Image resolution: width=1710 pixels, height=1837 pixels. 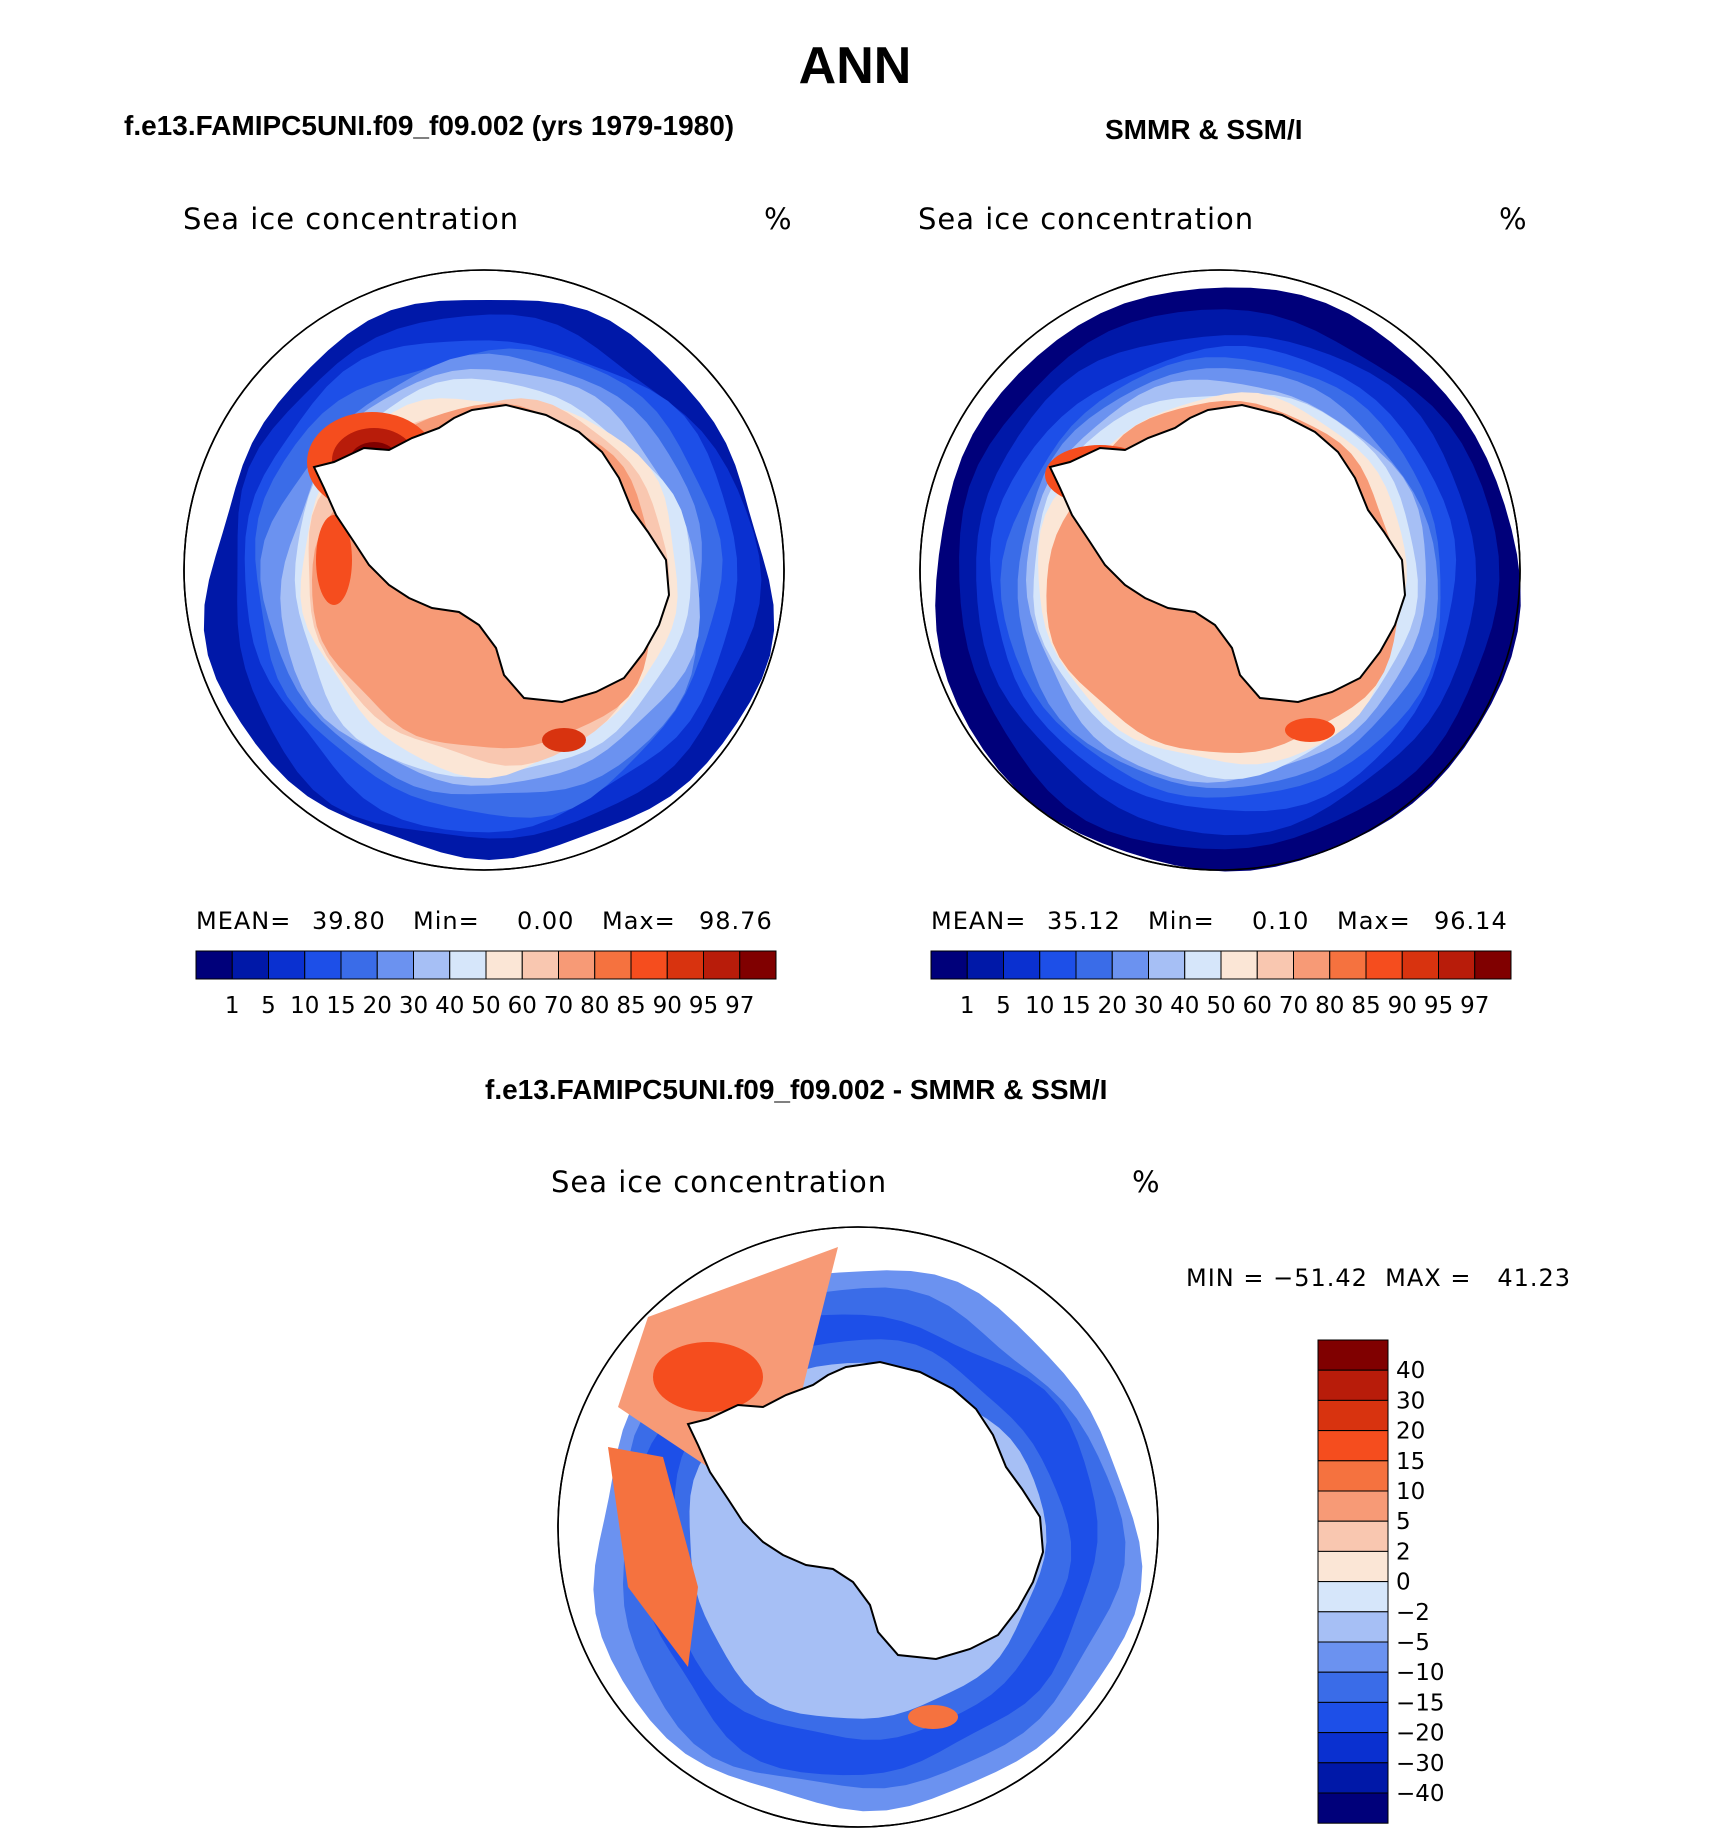 I want to click on diff-colorbar-label-11: −10, so click(x=1420, y=1673).